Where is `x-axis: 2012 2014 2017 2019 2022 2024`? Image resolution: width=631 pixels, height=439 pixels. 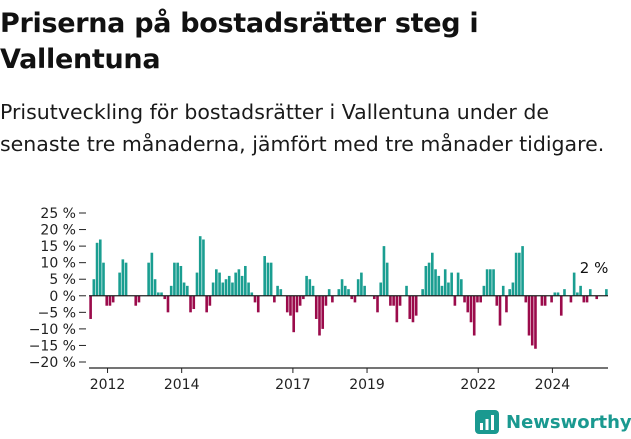
x-axis: 2012 2014 2017 2019 2022 2024 is located at coordinates (330, 380).